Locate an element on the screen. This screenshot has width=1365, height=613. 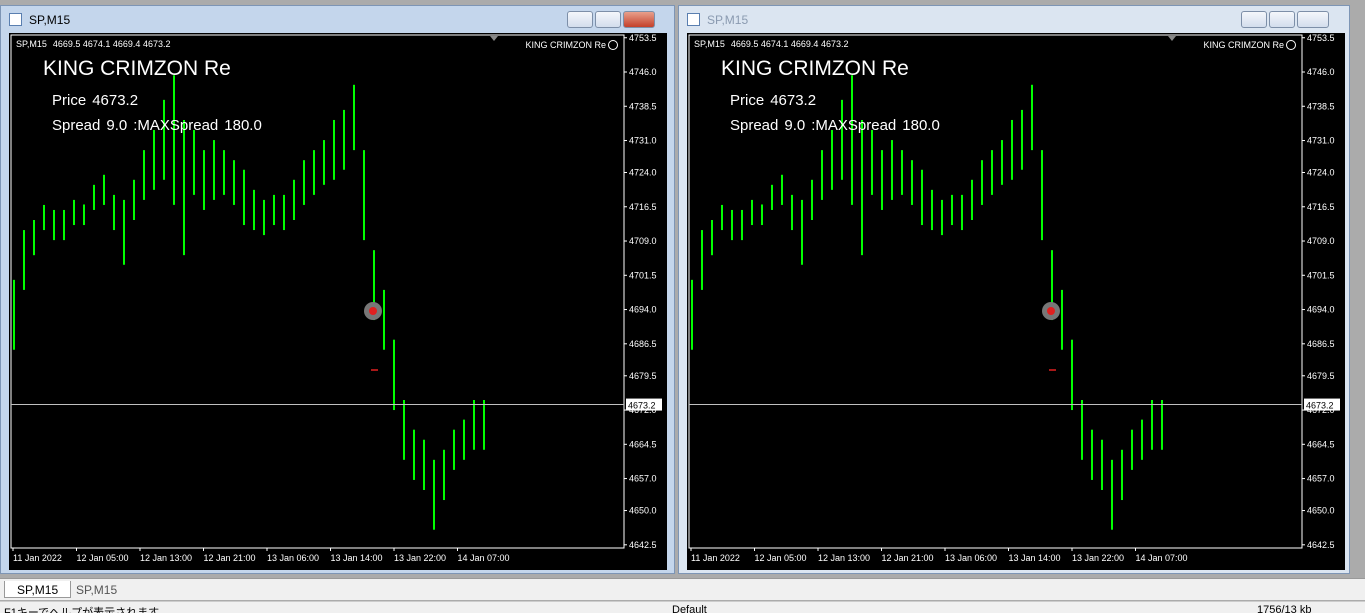
status-help: F1キーでヘルプが表示されます is located at coordinates (82, 610).